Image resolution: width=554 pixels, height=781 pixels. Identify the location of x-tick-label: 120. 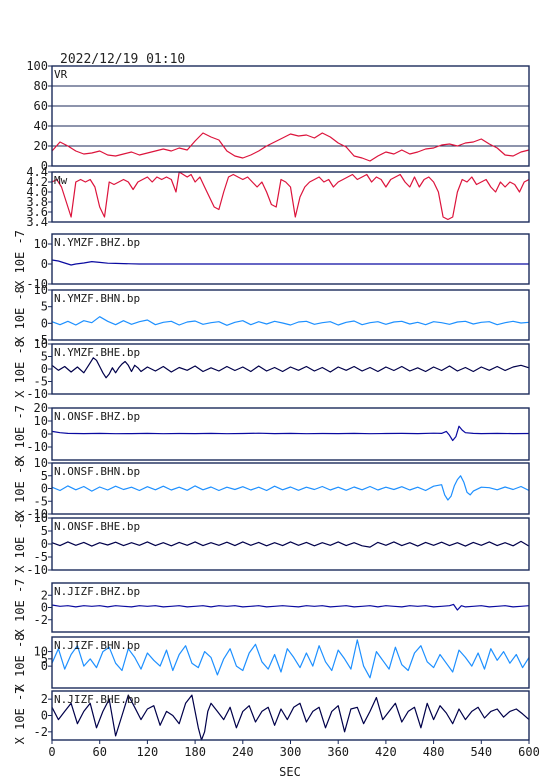
(148, 752).